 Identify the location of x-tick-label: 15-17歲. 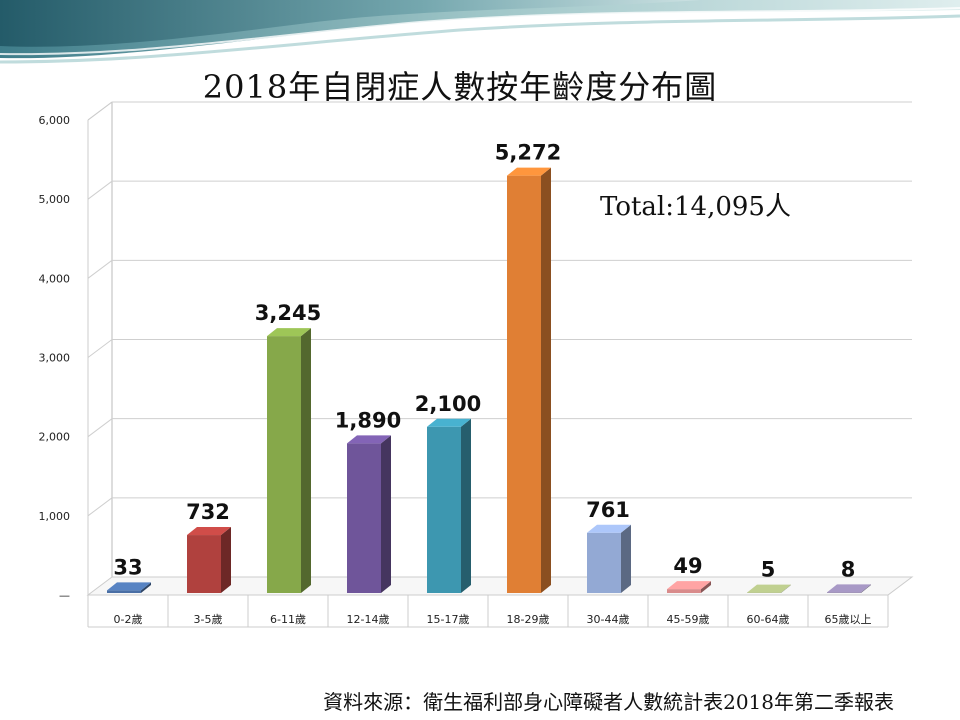
(448, 619).